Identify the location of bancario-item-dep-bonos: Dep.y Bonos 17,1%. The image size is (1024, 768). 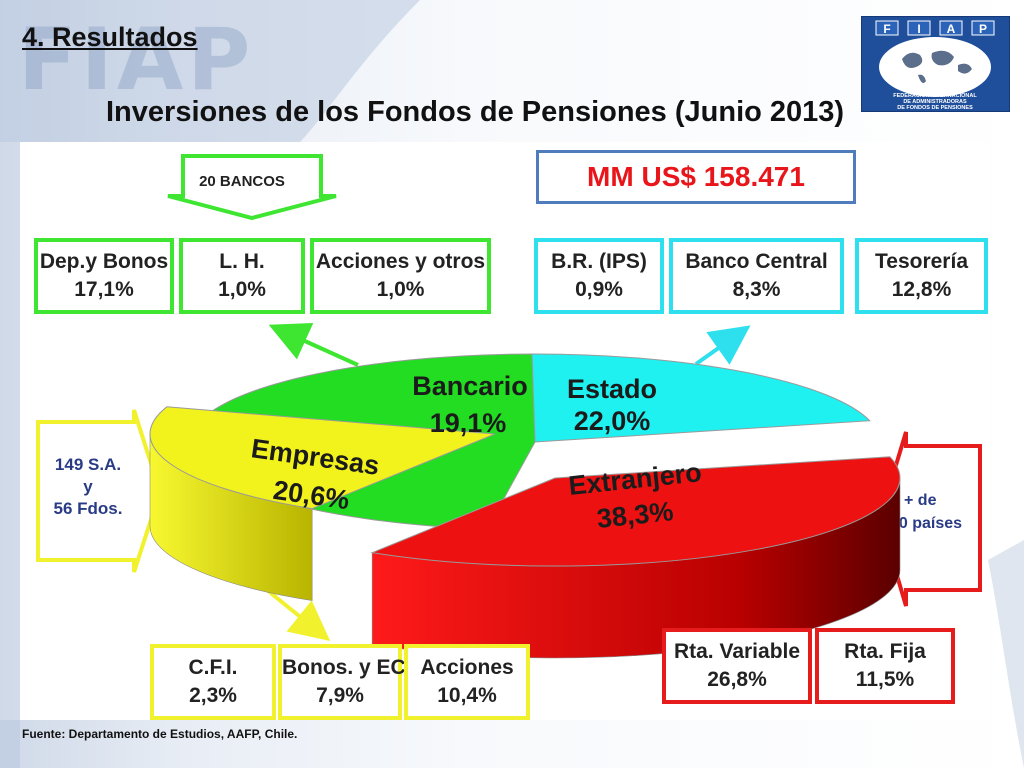
(104, 276).